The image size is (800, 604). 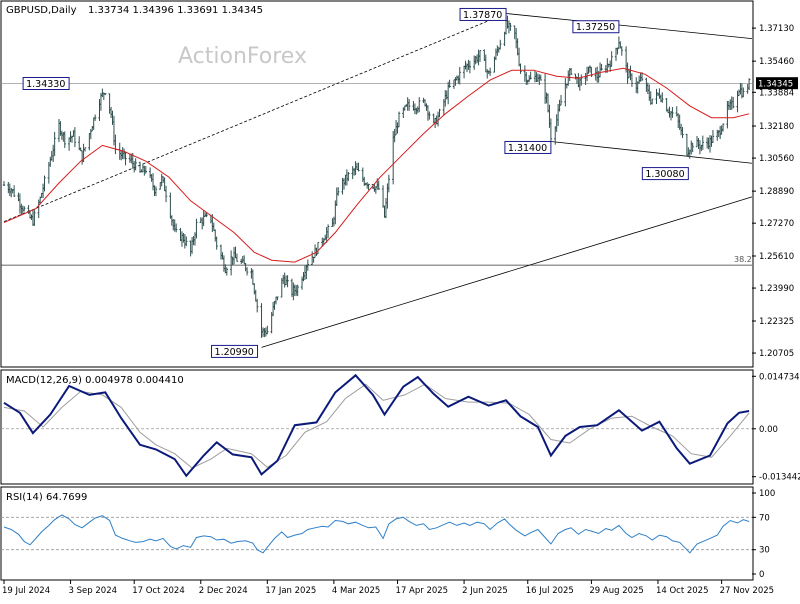 I want to click on annotation-label: 1.20990, so click(x=234, y=352).